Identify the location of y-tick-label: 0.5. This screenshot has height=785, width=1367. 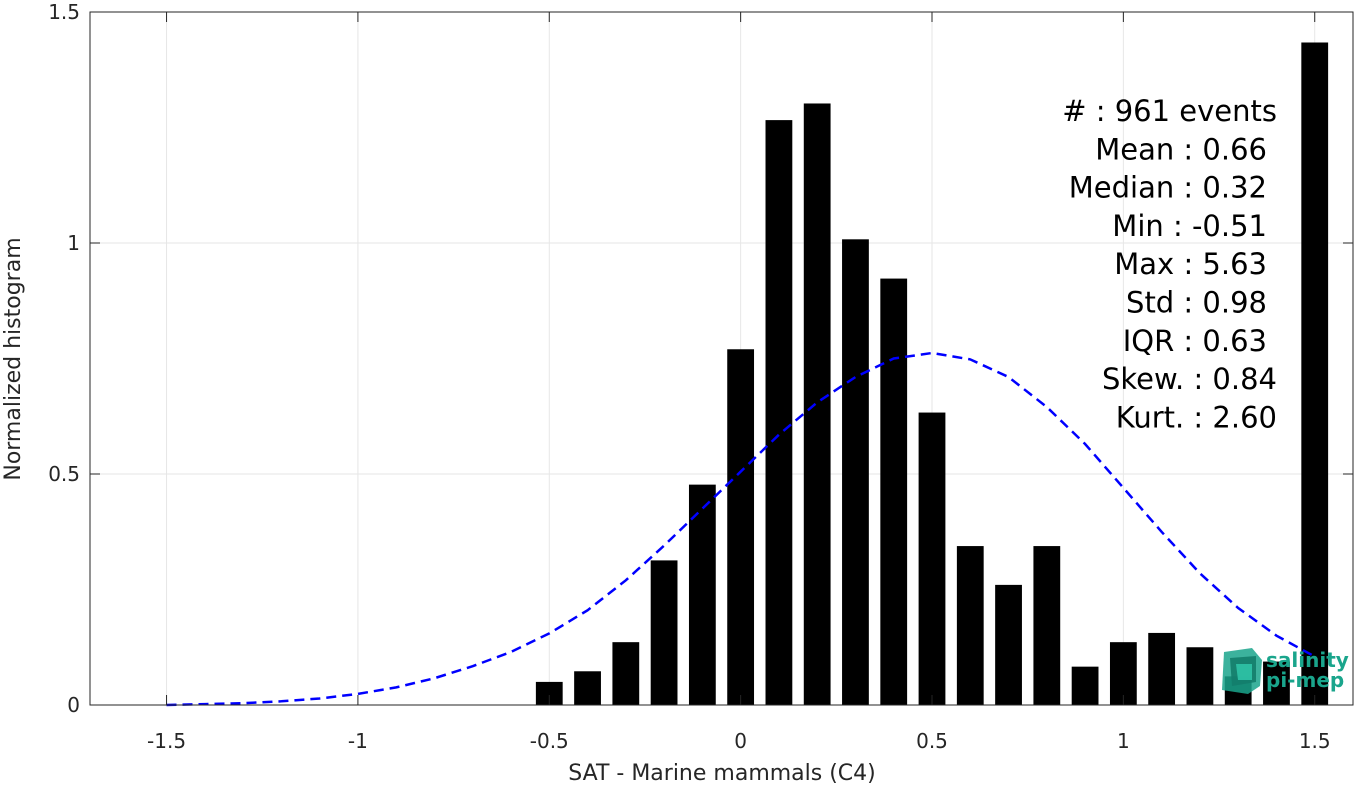
(64, 474).